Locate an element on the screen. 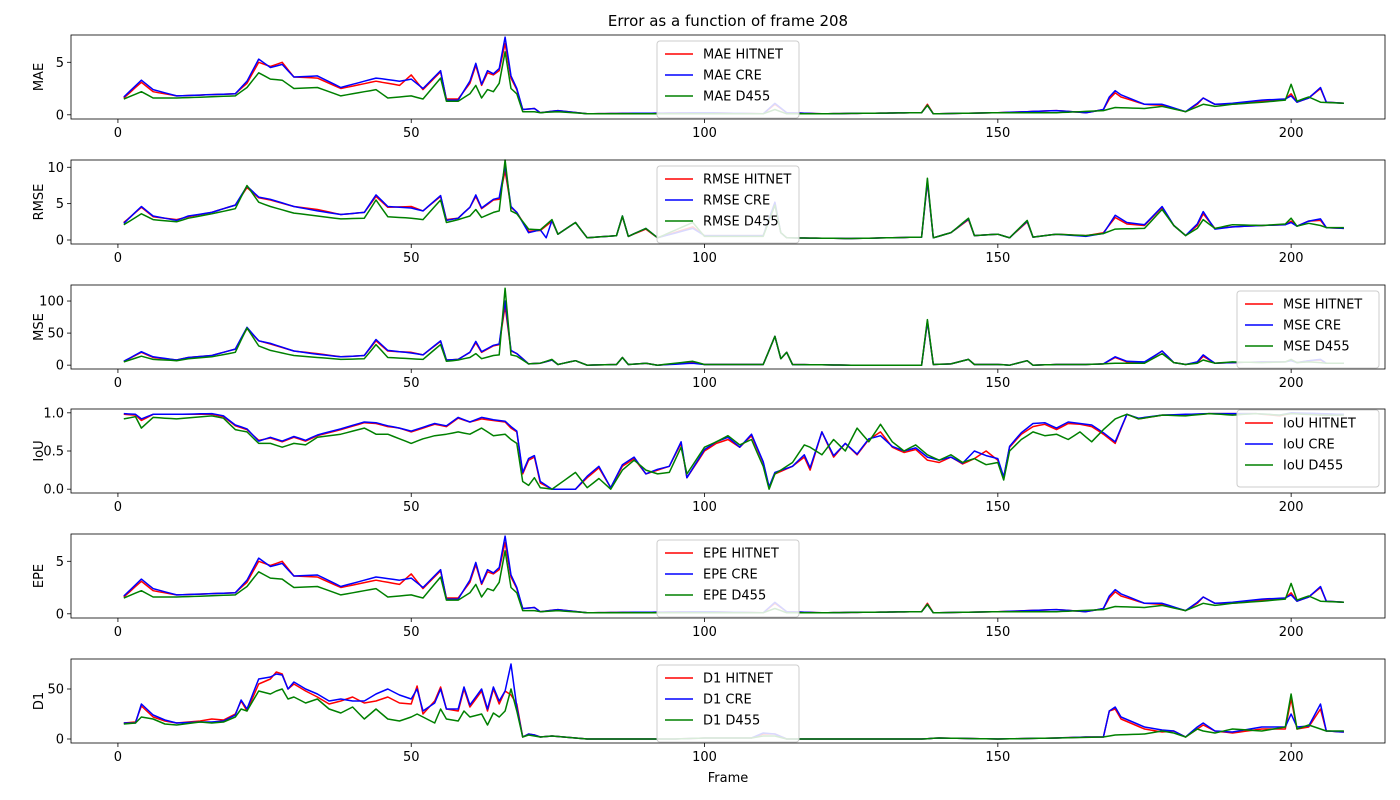 The image size is (1400, 800). legend-label: MSE D455 is located at coordinates (1316, 347).